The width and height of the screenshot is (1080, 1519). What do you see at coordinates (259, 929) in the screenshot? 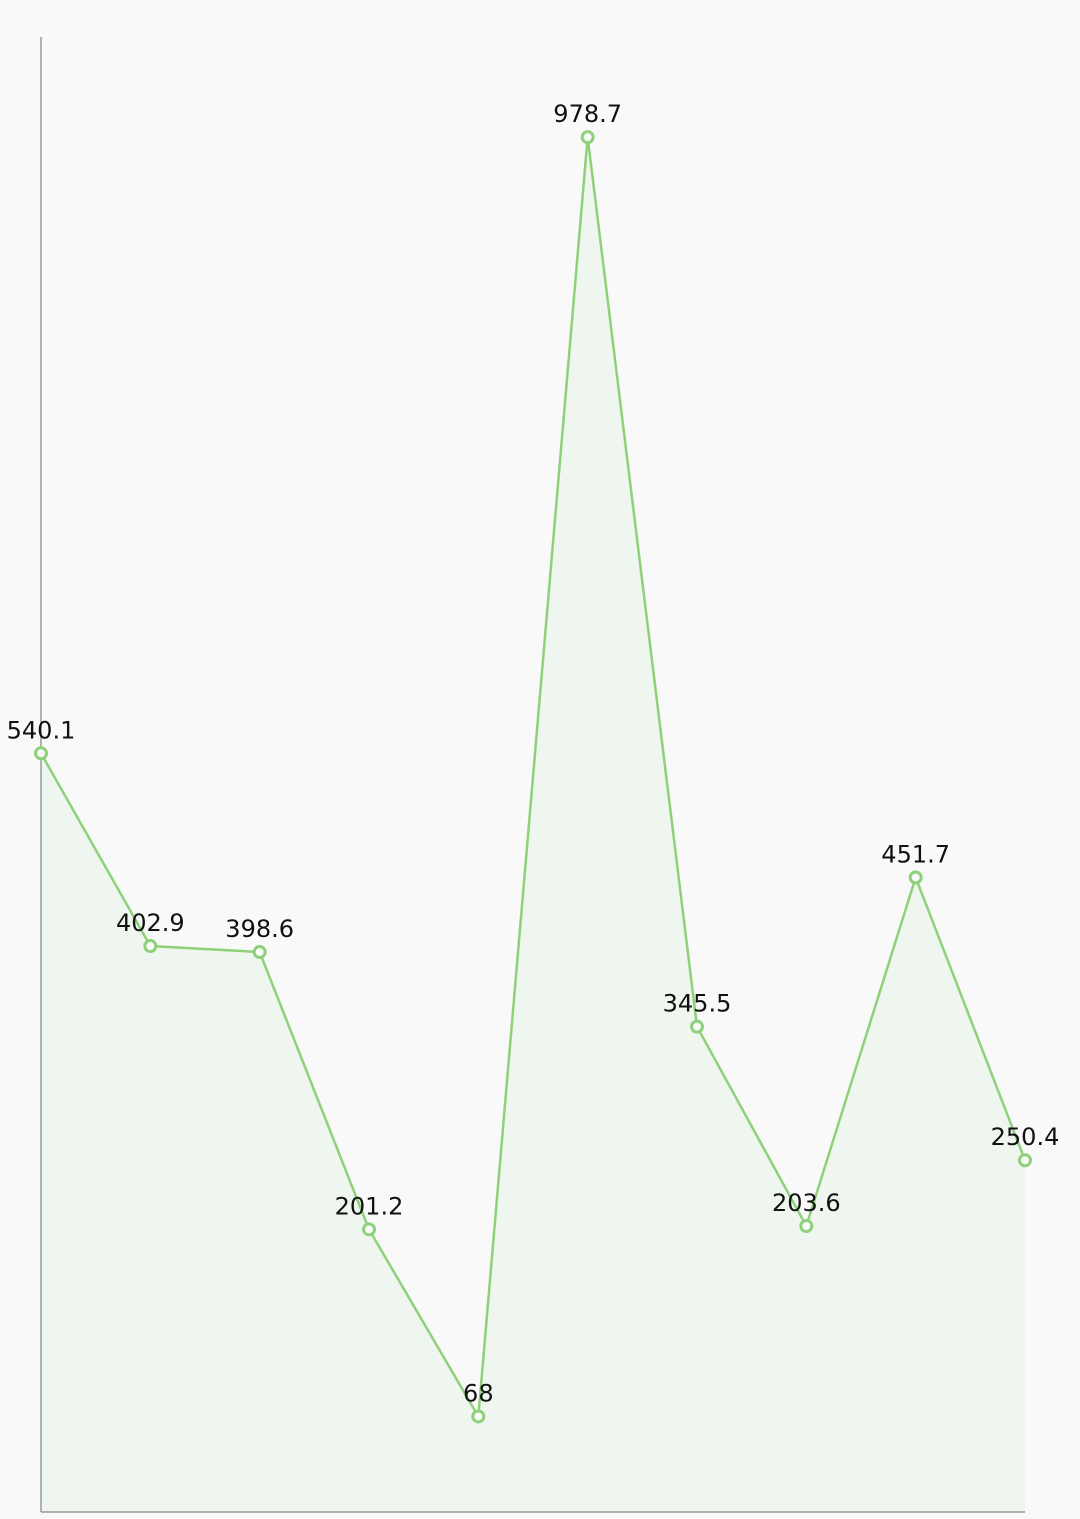
I see `data-label: 398.6` at bounding box center [259, 929].